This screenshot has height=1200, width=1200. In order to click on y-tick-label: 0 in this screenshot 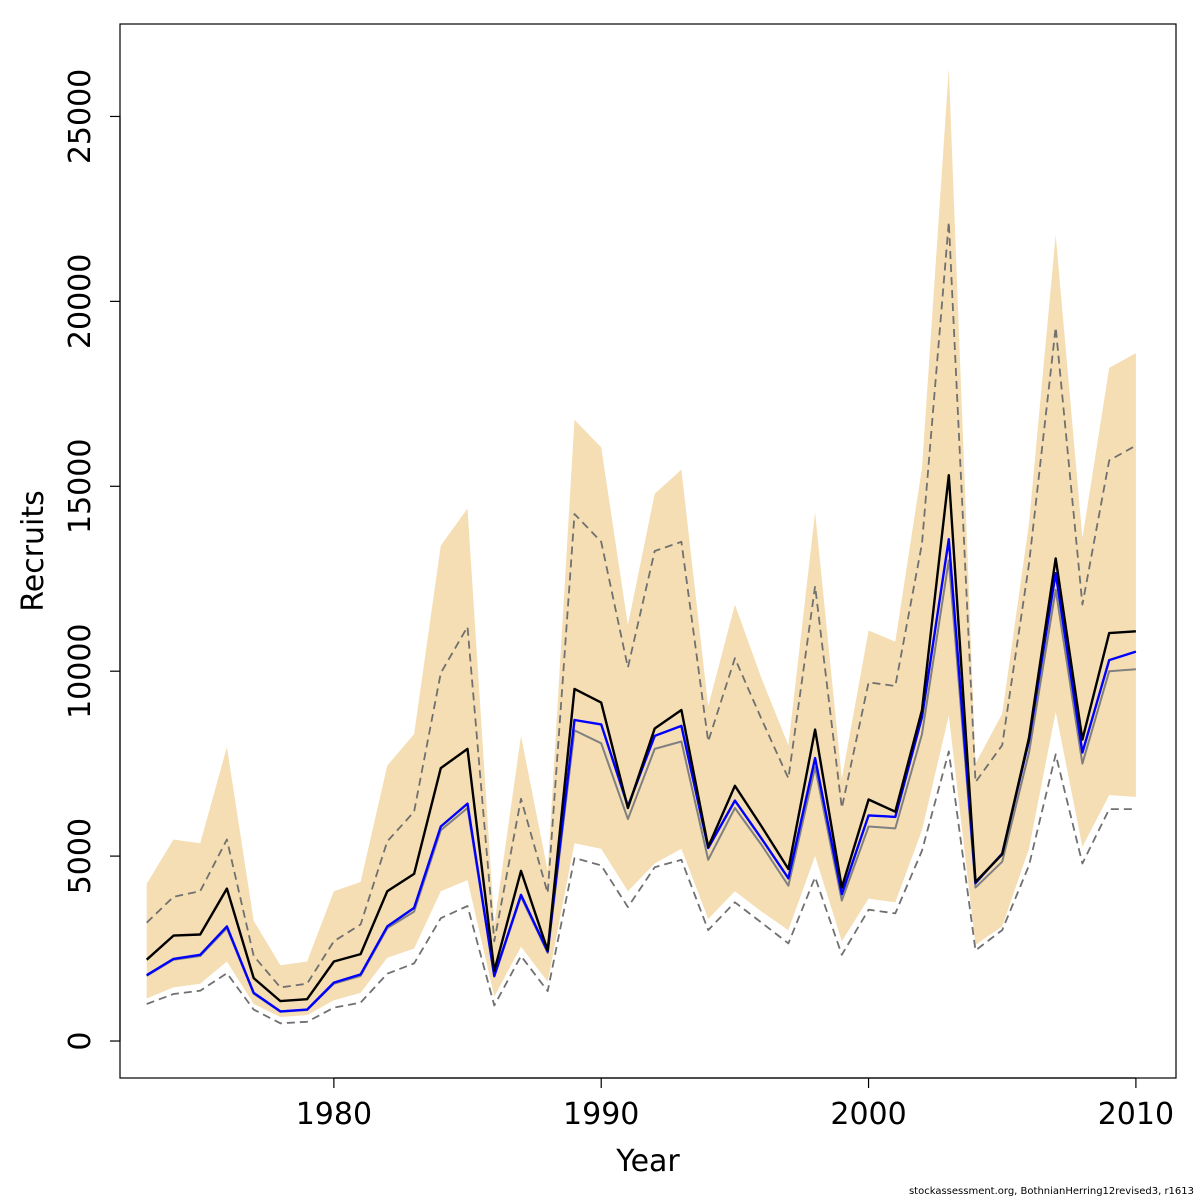, I will do `click(80, 1040)`.